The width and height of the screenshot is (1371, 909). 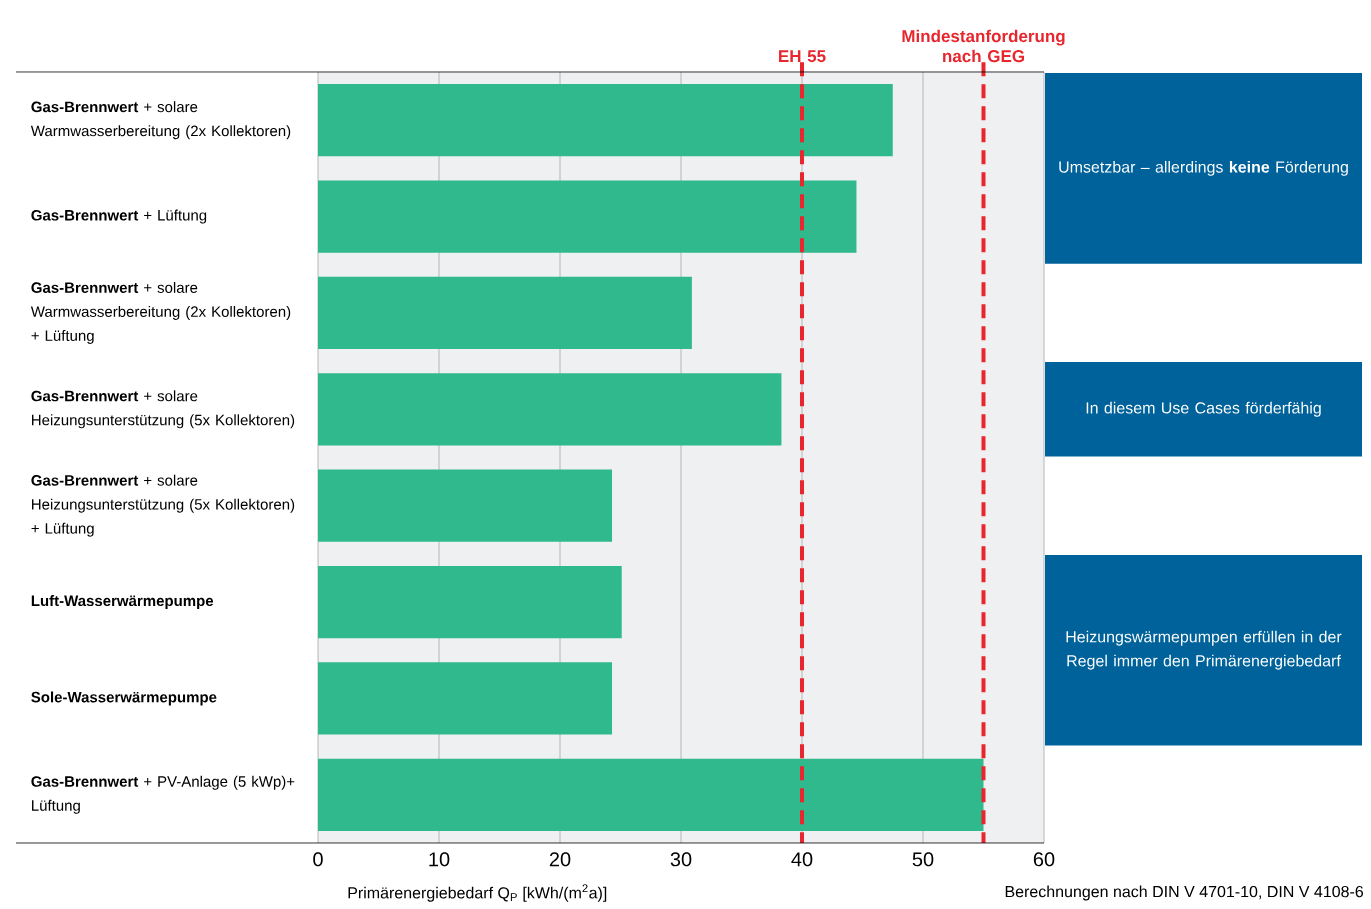 I want to click on y-tick-label: Gas-Brennwert + solare Warmwasserbereitung (2x Kollektoren), so click(x=160, y=120).